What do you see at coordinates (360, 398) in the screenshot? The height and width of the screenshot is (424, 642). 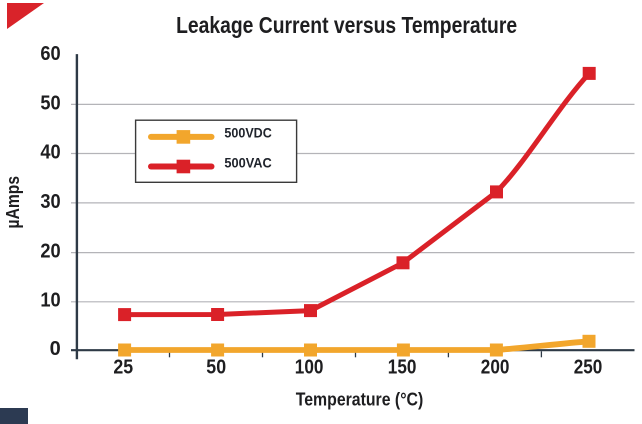 I see `svg-text: Temperature (°C)` at bounding box center [360, 398].